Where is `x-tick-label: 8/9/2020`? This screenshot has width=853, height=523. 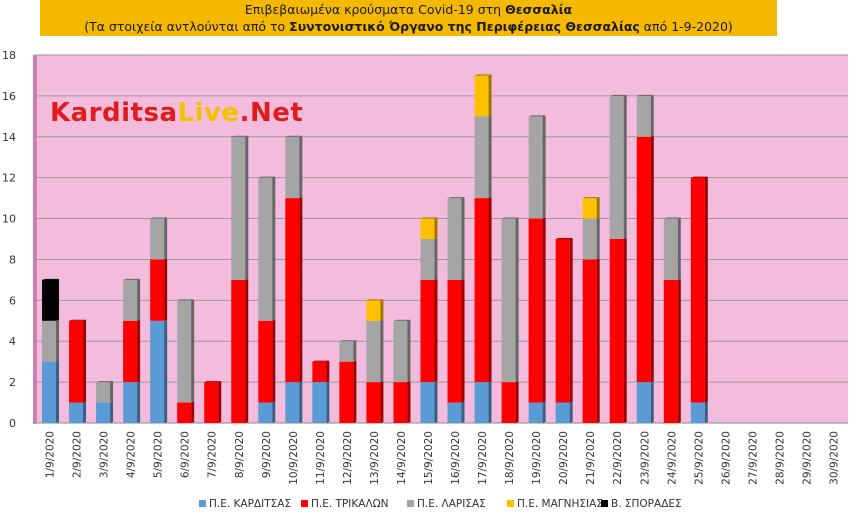 x-tick-label: 8/9/2020 is located at coordinates (240, 454).